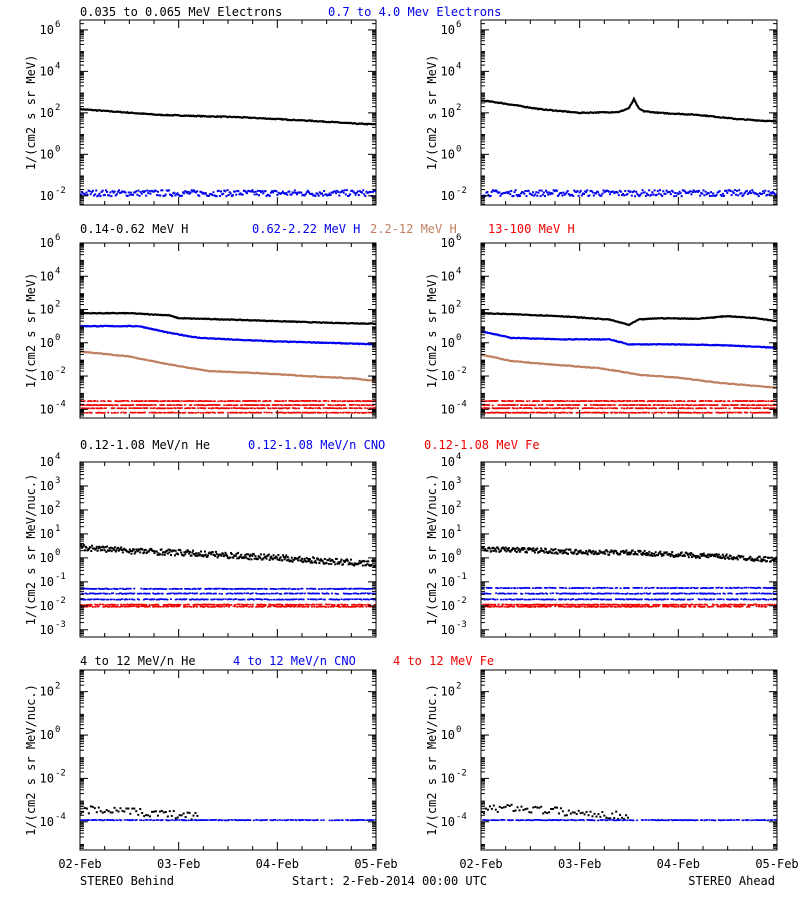 The height and width of the screenshot is (900, 800). What do you see at coordinates (482, 445) in the screenshot?
I see `series-title-red: 0.12-1.08 MeV Fe` at bounding box center [482, 445].